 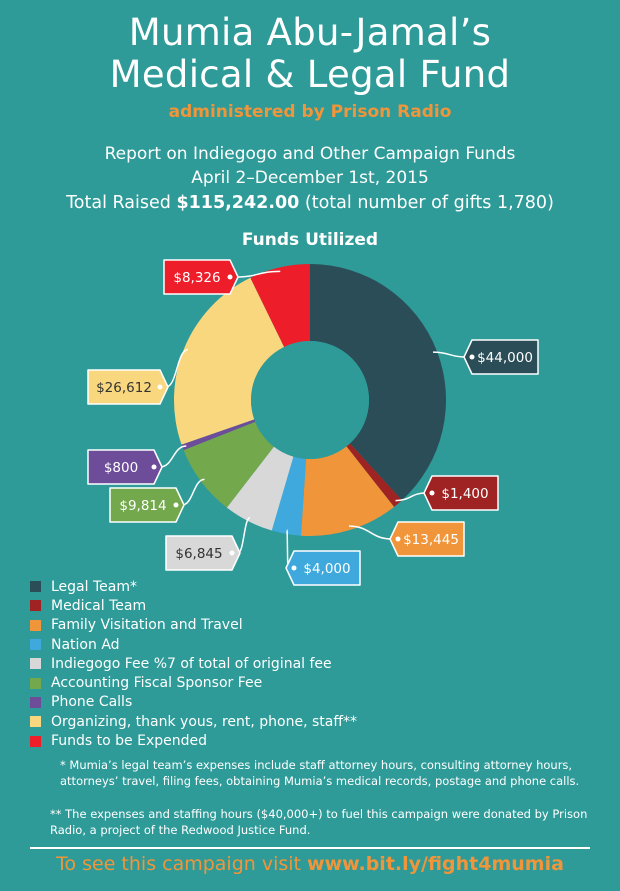 I want to click on legend-label: Phone Calls, so click(x=92, y=702).